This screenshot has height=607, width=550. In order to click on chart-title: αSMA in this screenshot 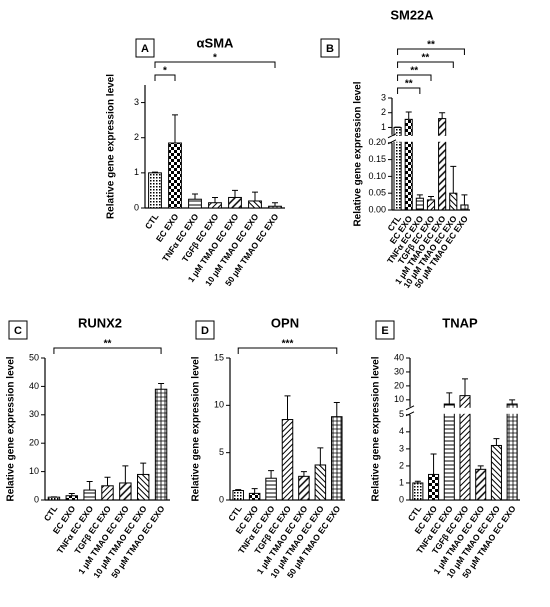, I will do `click(215, 42)`.